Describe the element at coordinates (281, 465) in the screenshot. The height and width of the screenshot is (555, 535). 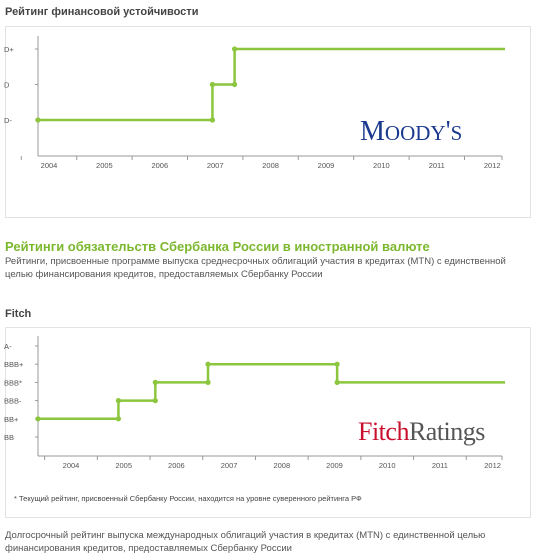
I see `fitch-x-tick-label: 2008` at that location.